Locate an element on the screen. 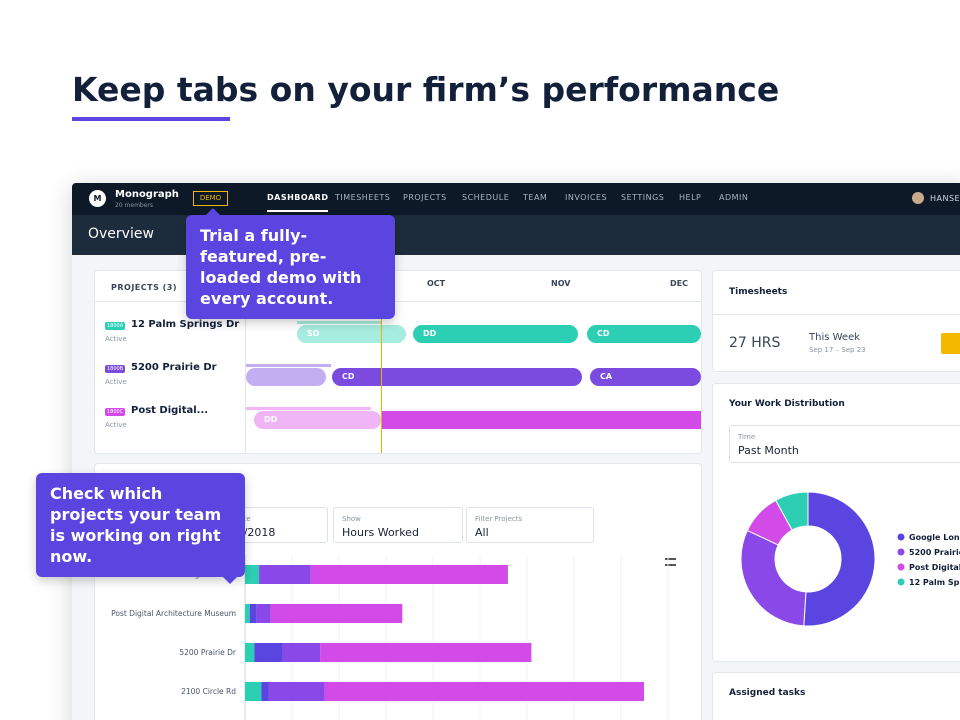 The image size is (960, 720). submit-button is located at coordinates (950, 343).